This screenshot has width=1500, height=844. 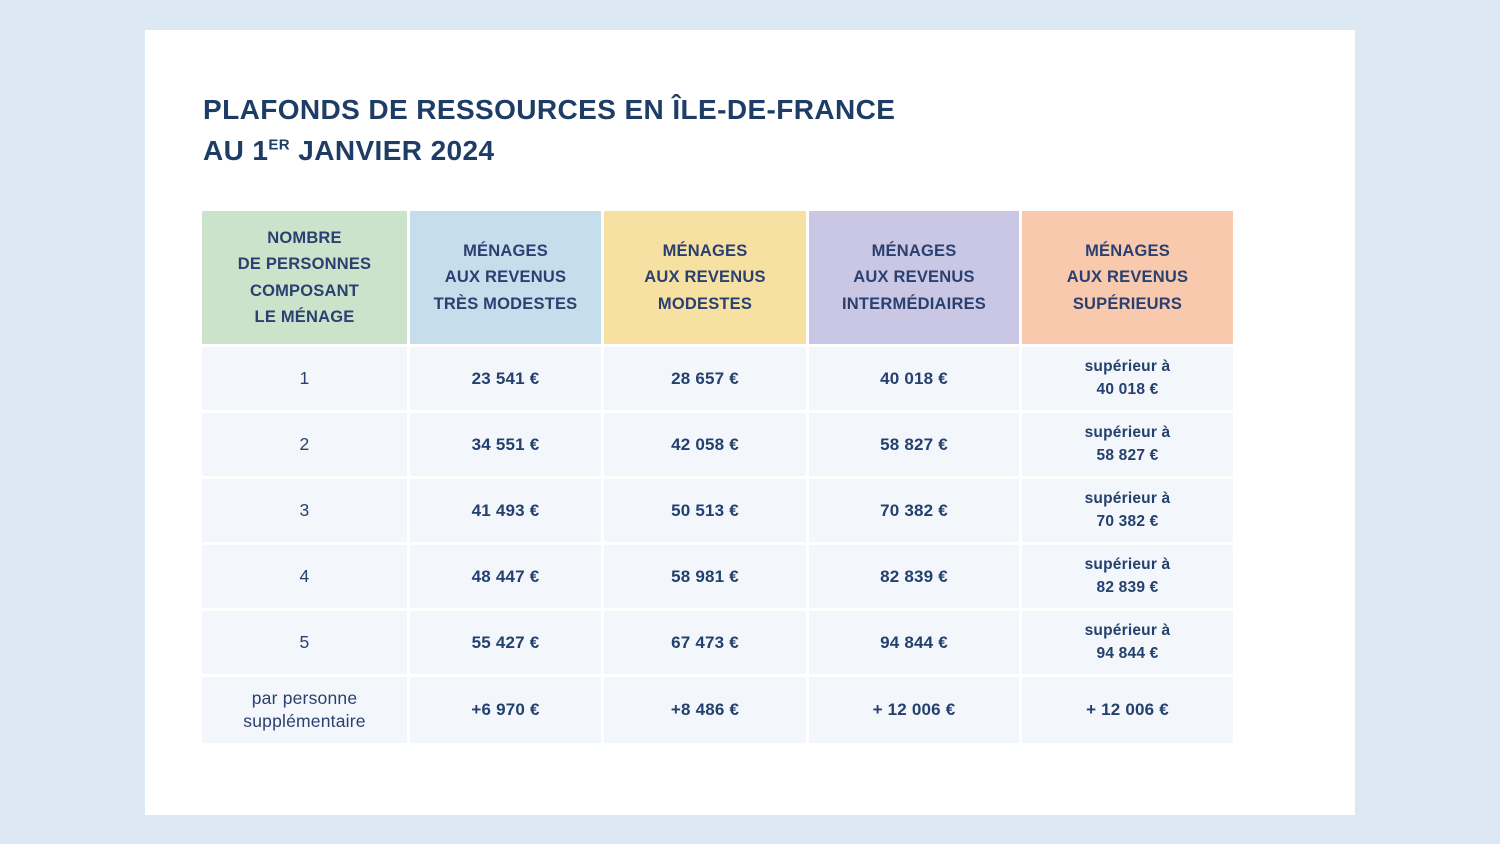 What do you see at coordinates (705, 643) in the screenshot?
I see `cell-r5-modestes: 67 473 €` at bounding box center [705, 643].